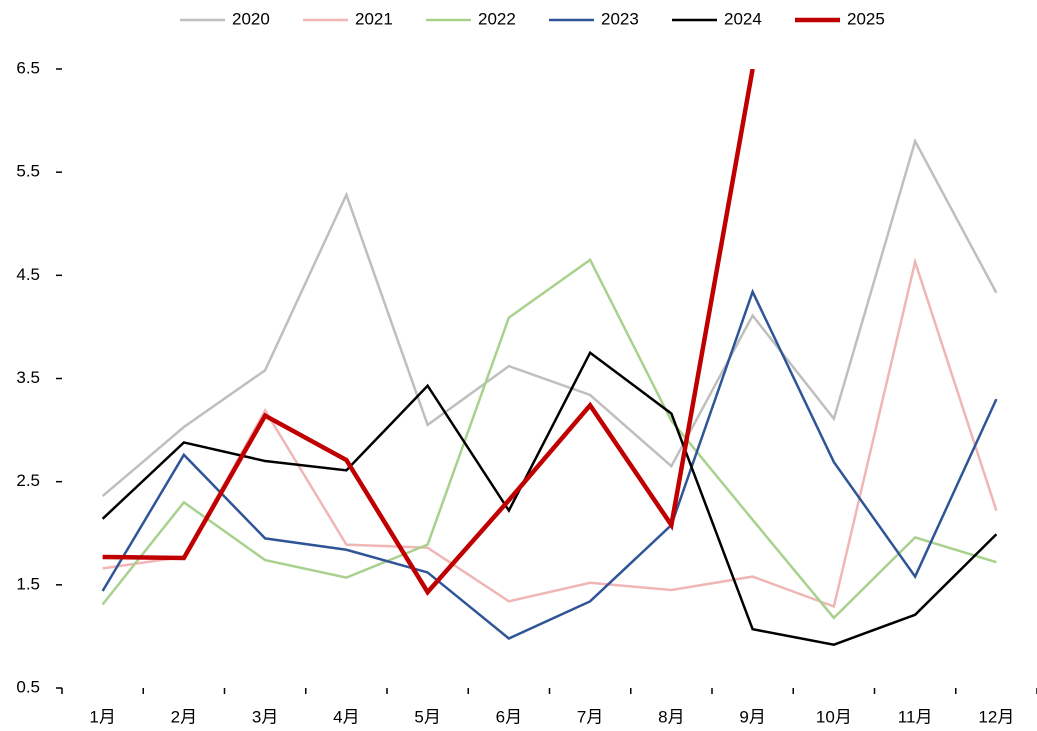  What do you see at coordinates (28, 686) in the screenshot?
I see `y-tick-label: 0.5` at bounding box center [28, 686].